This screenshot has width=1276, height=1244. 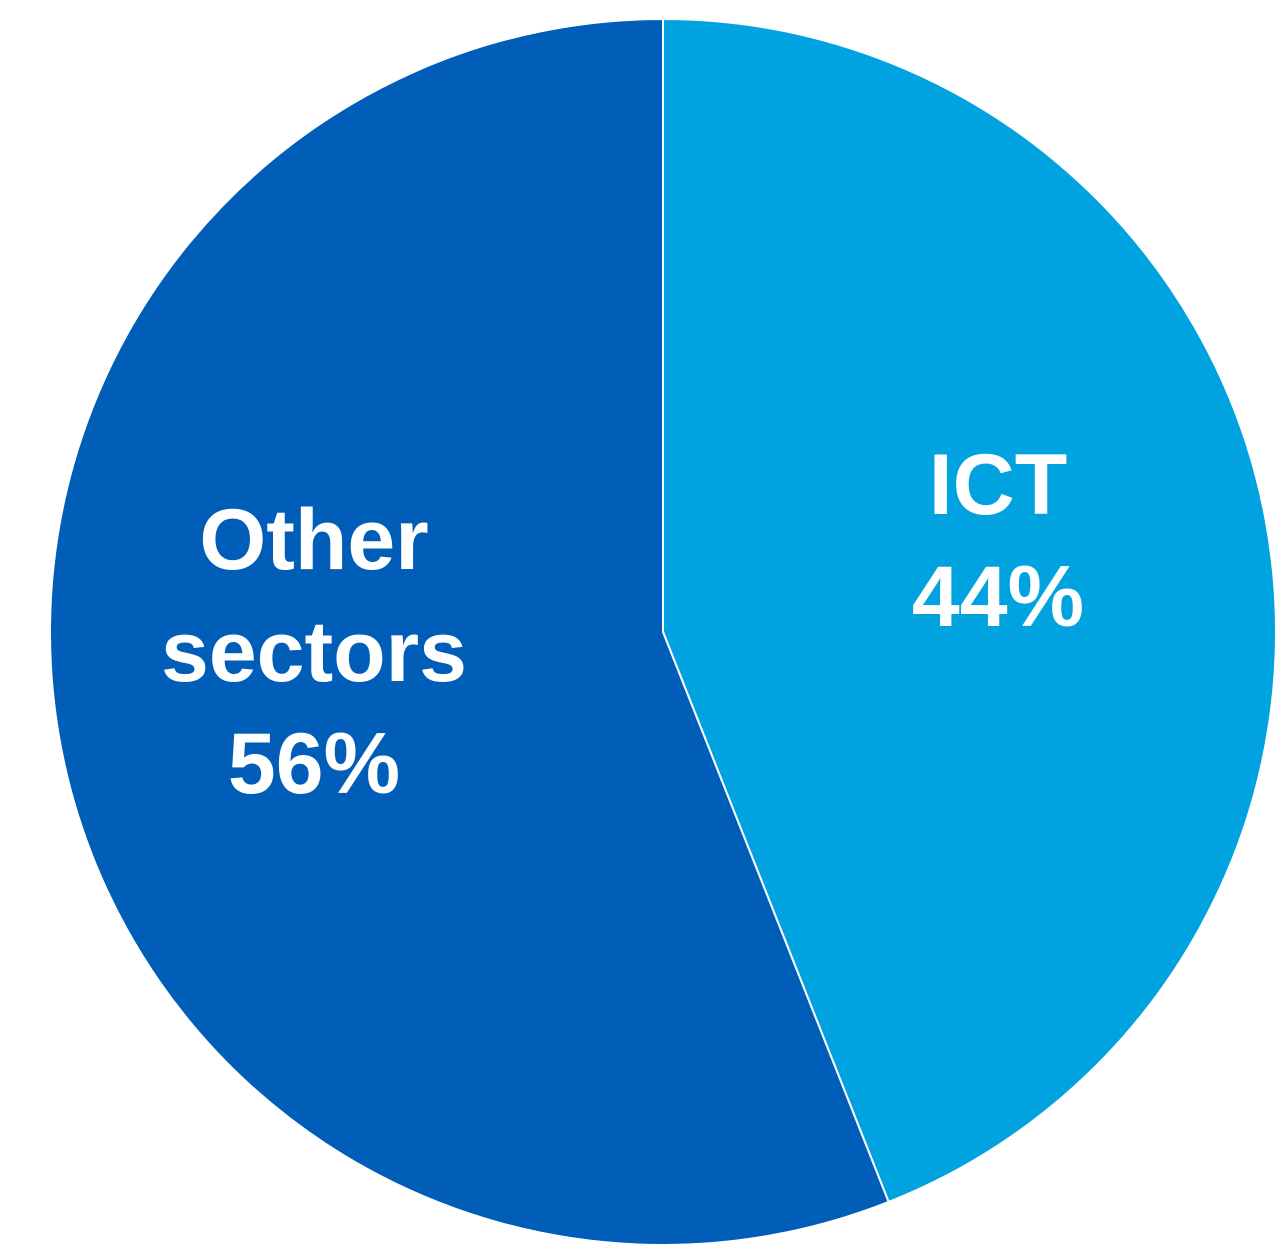 What do you see at coordinates (314, 764) in the screenshot?
I see `slice-label-other-value: 56%` at bounding box center [314, 764].